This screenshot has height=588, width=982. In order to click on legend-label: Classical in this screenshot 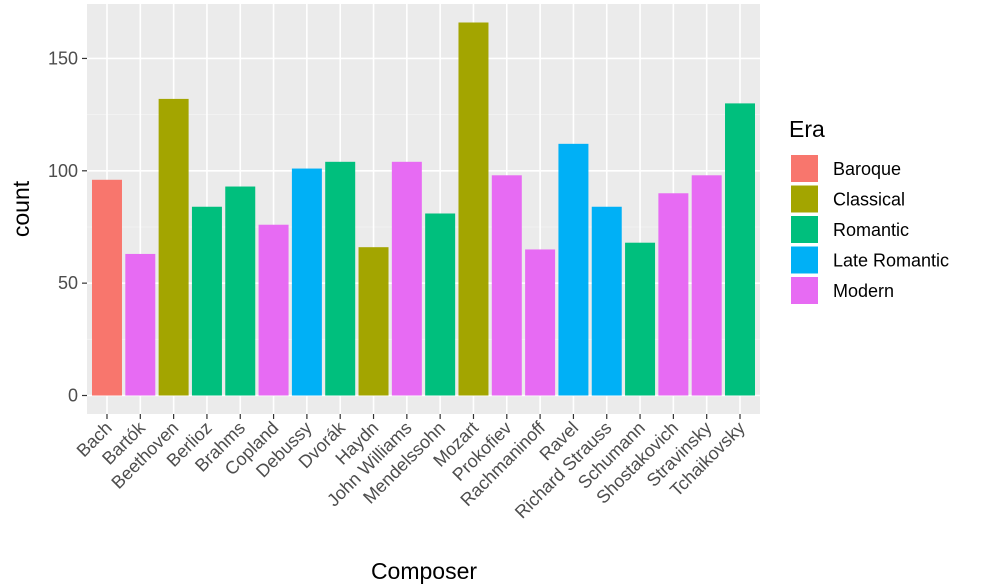, I will do `click(869, 200)`.